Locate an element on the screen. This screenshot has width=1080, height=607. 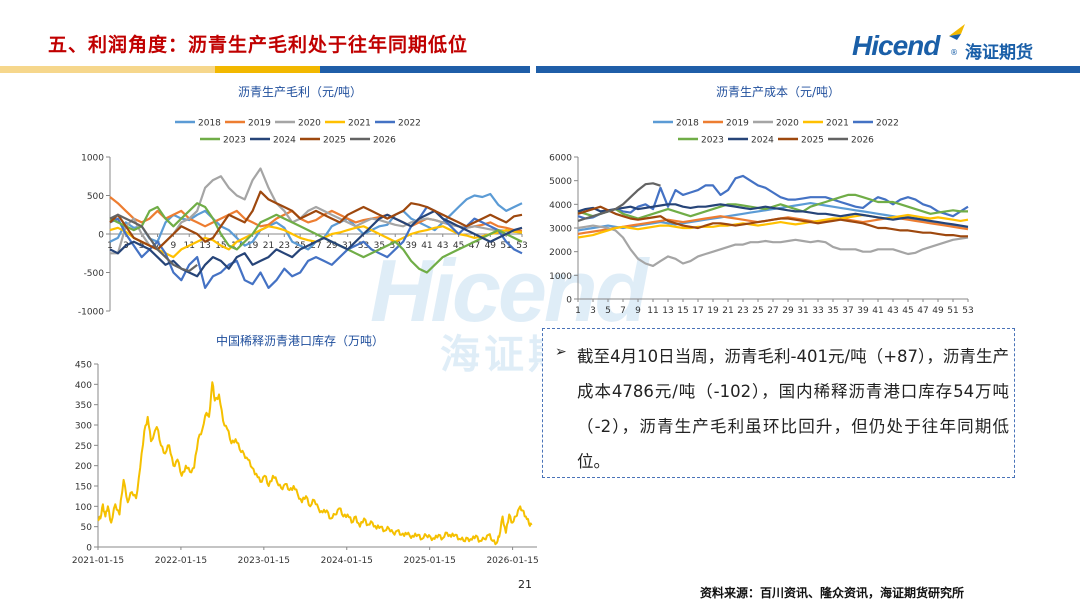
y-tick-label: 150 is located at coordinates (83, 488).